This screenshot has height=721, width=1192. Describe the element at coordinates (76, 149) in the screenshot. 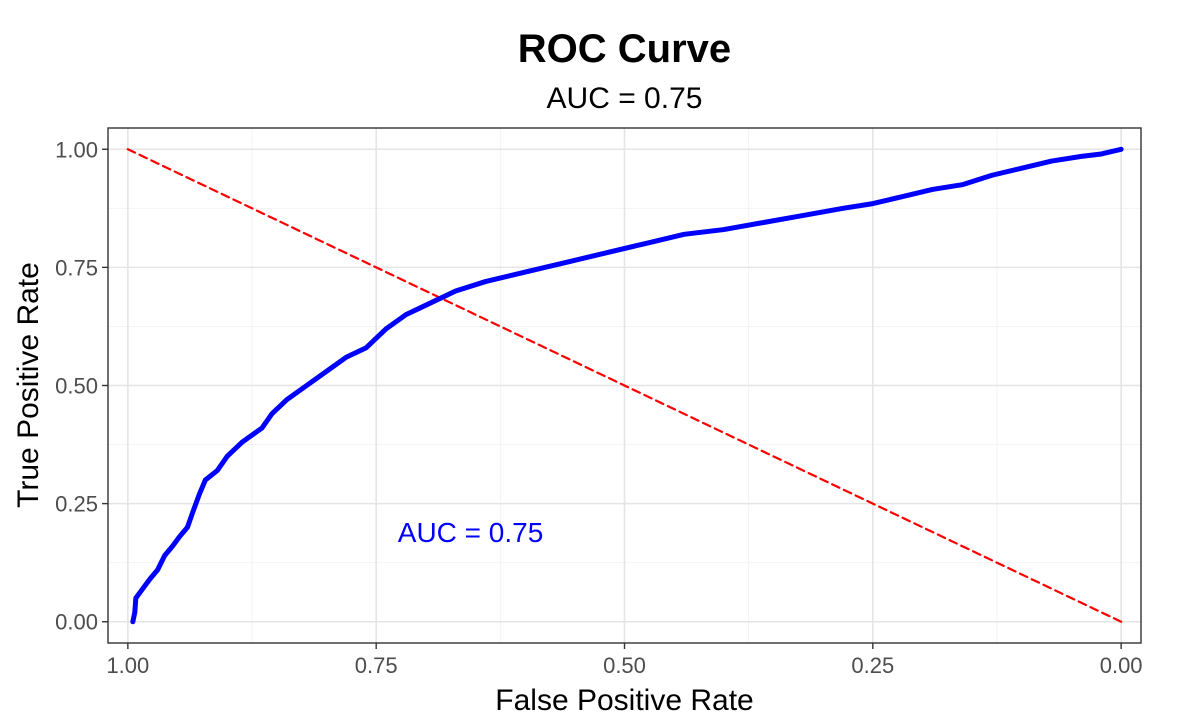

I see `y-tick-label: 1.00` at that location.